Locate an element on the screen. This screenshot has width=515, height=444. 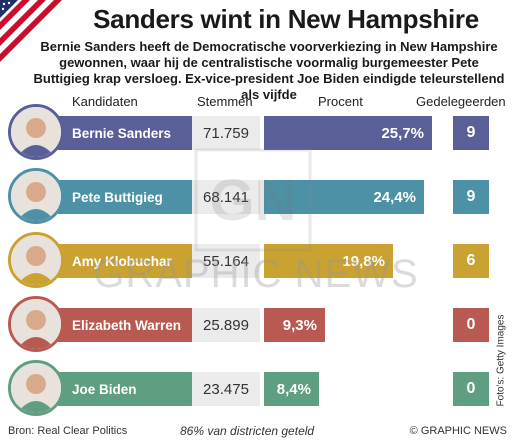
candidate-name: Elizabeth Warren is located at coordinates (125, 325).